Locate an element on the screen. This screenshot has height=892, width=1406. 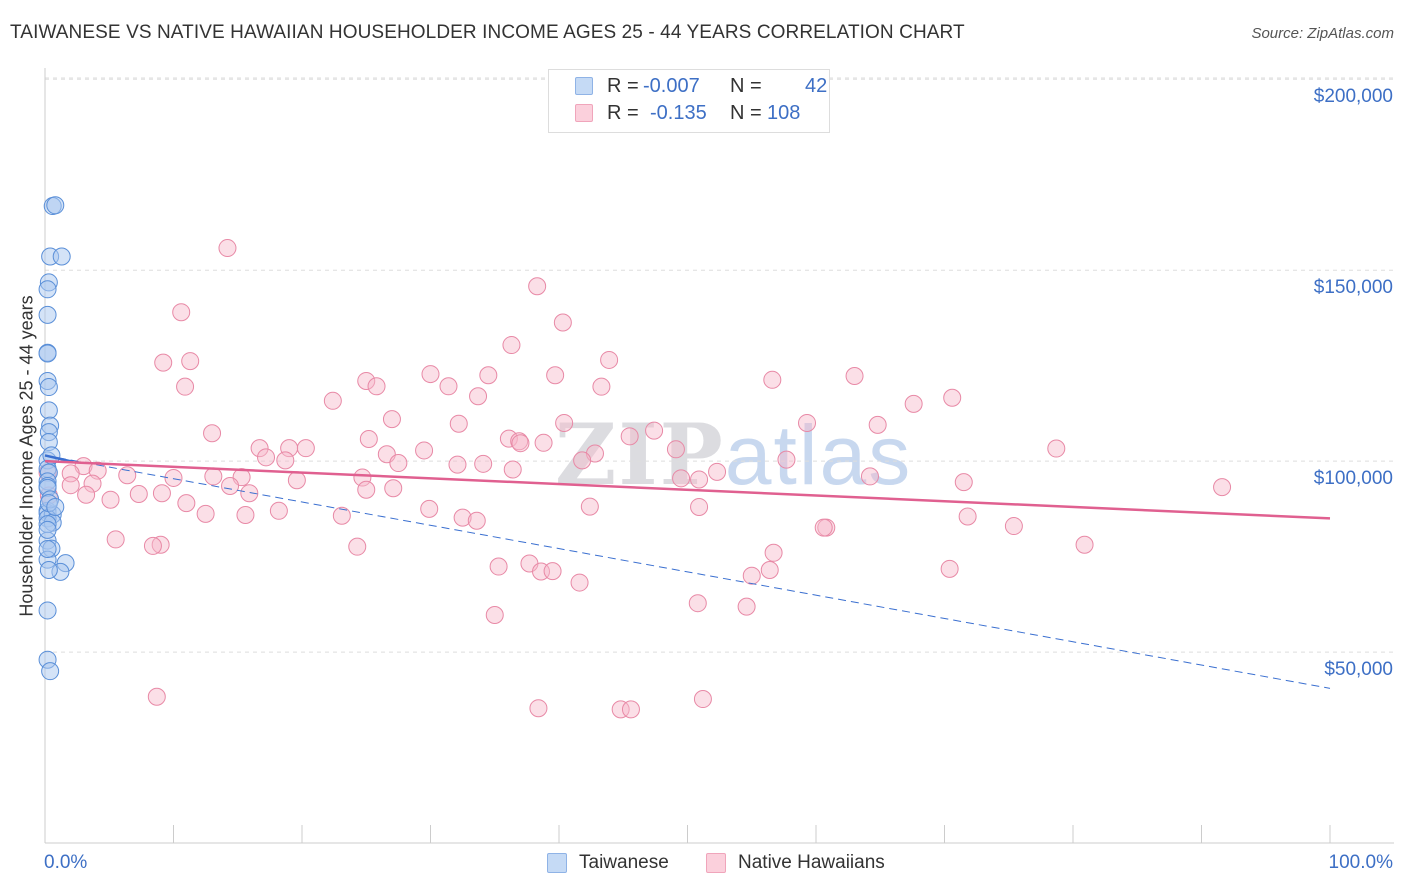
native-hawaiians-label: Native Hawaiians is located at coordinates (811, 862).